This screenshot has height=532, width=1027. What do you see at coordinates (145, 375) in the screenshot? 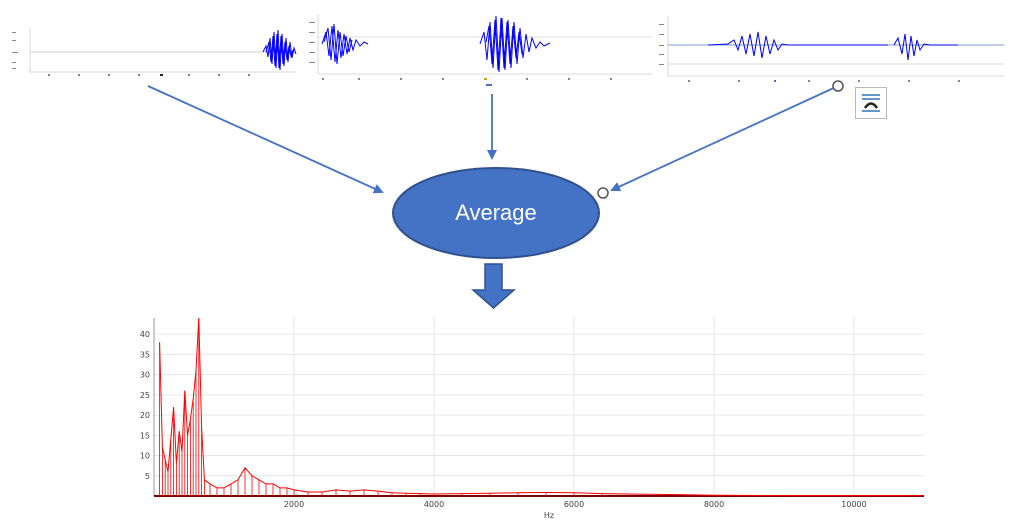
I see `y-tick-label: 30` at bounding box center [145, 375].